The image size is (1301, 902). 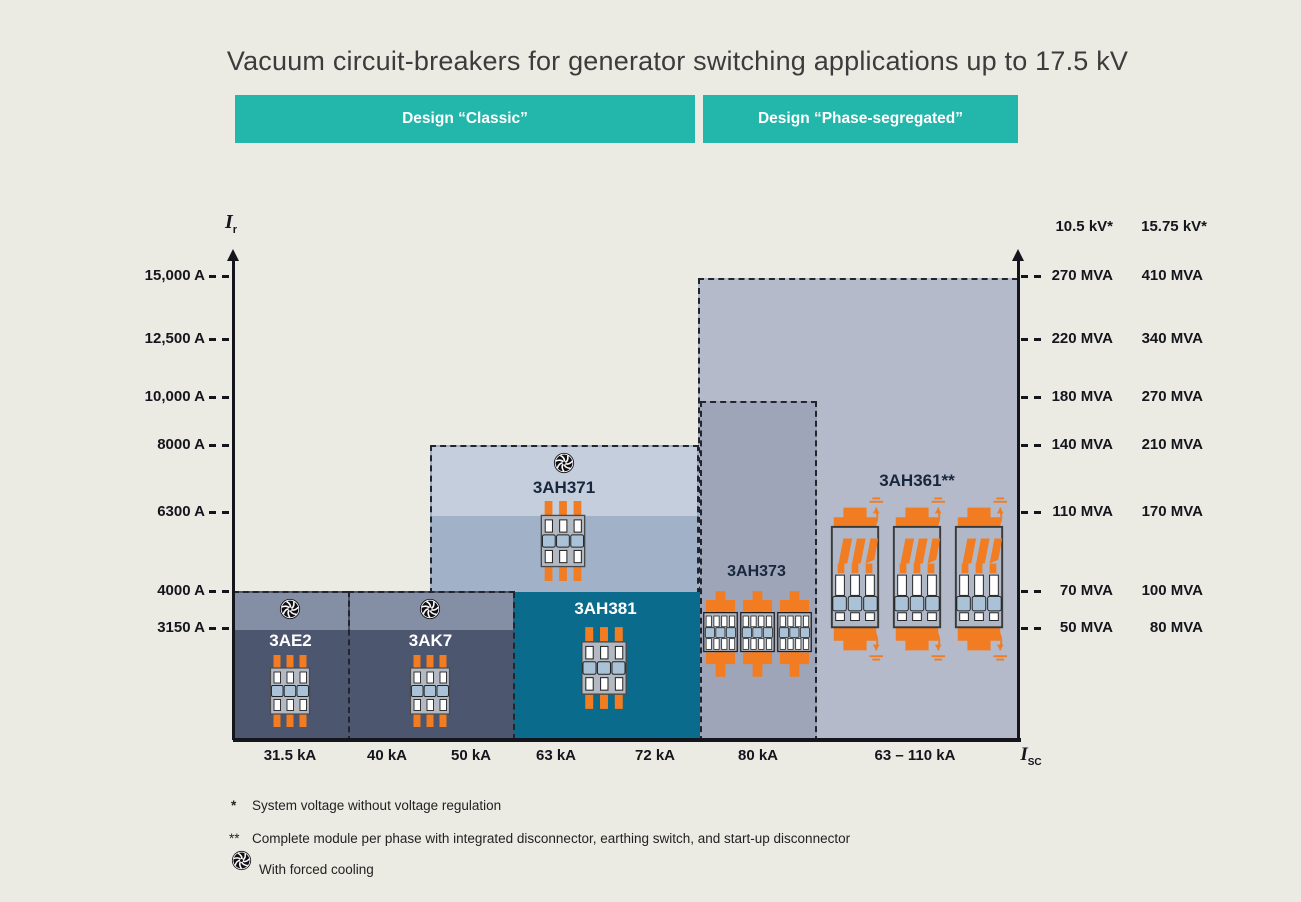 I want to click on right-axis-header-105kv: 10.5 kV*, so click(x=1084, y=226).